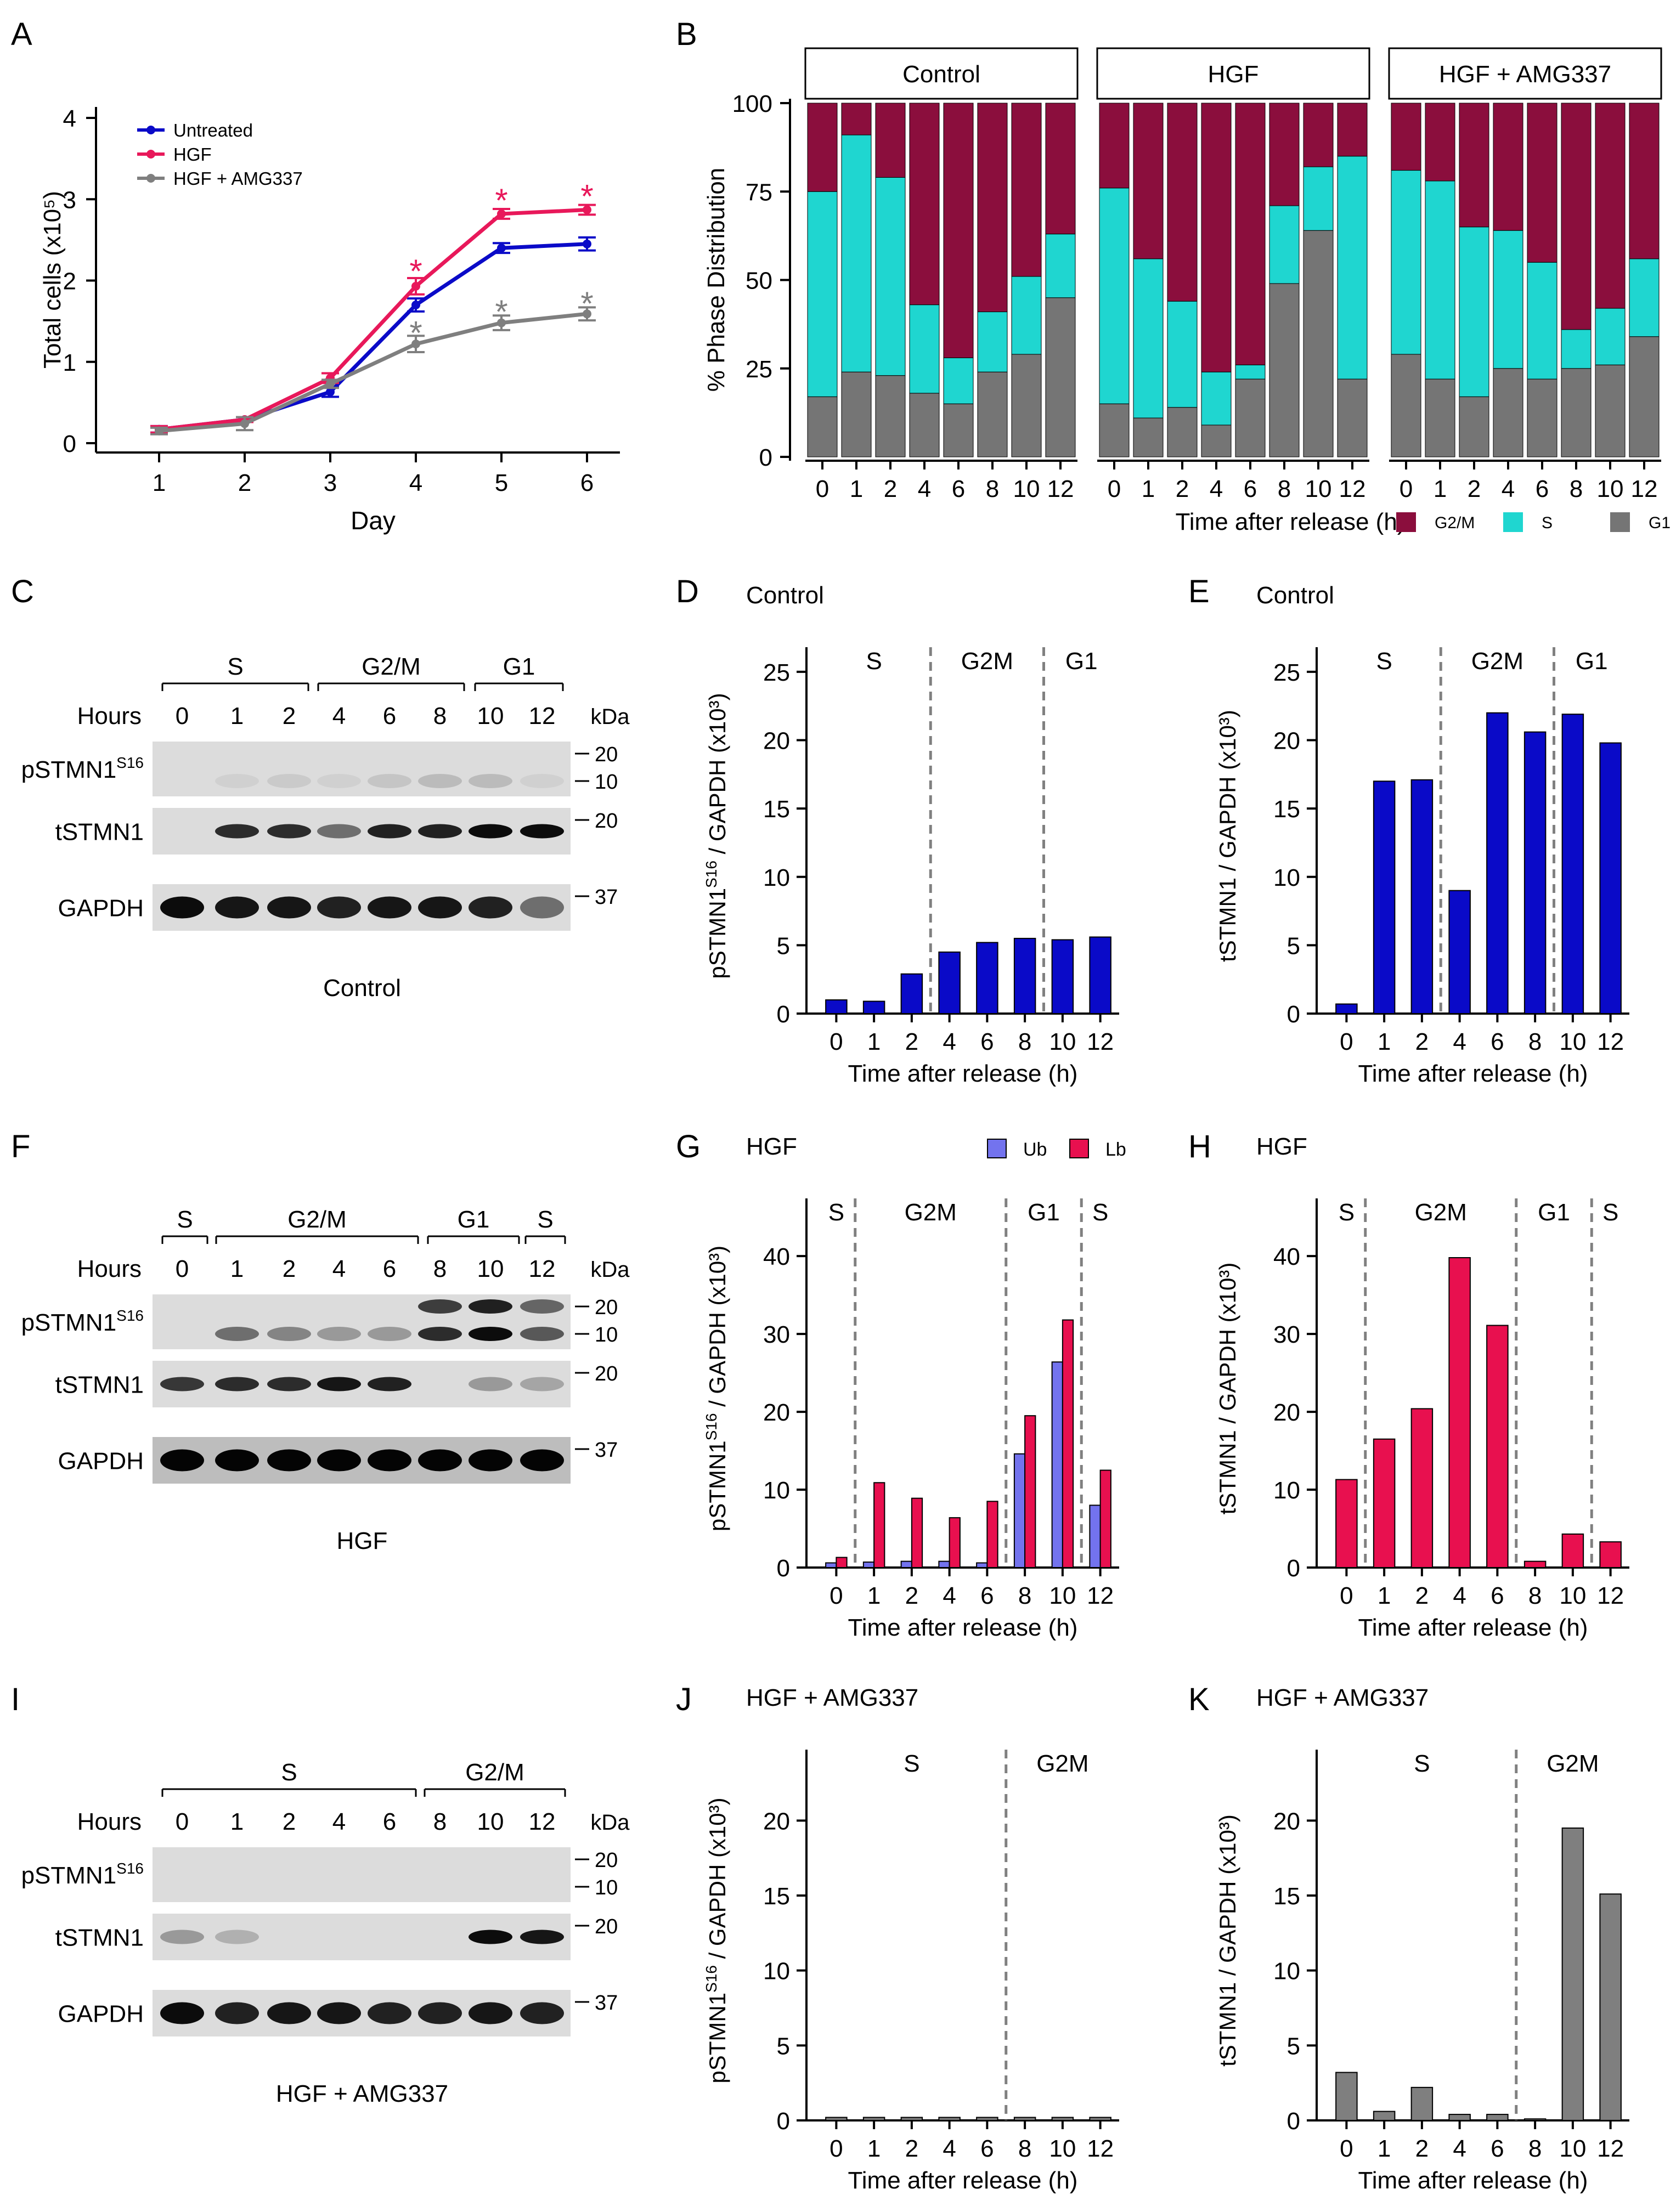  Describe the element at coordinates (339, 1822) in the screenshot. I see `blot-hour-label: 4` at that location.